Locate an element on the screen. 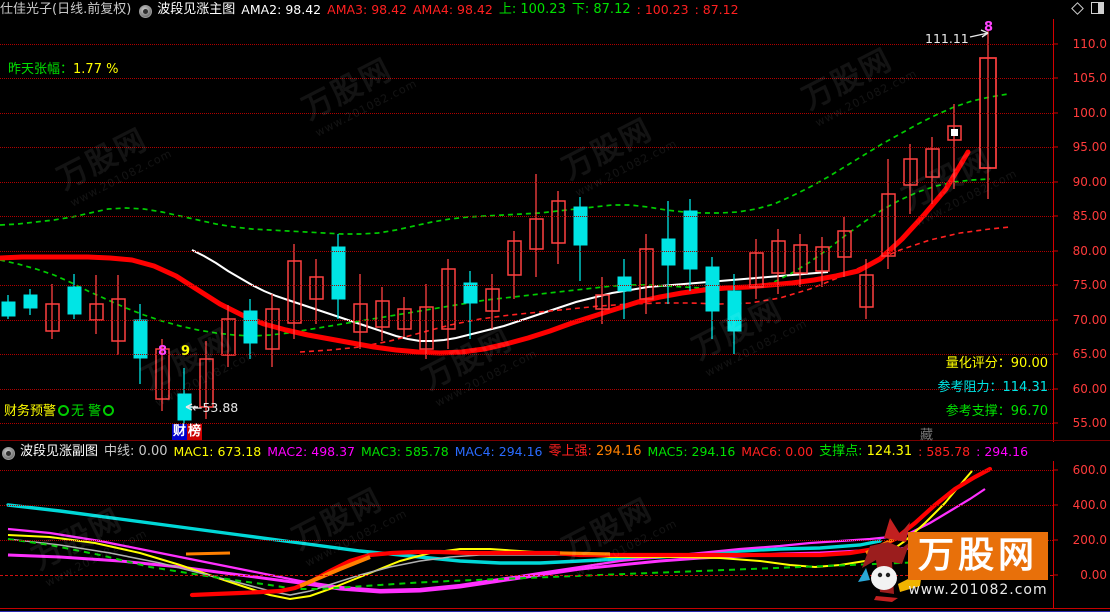 The width and height of the screenshot is (1110, 612). field-mac1: MAC1: 673.18 is located at coordinates (218, 451).